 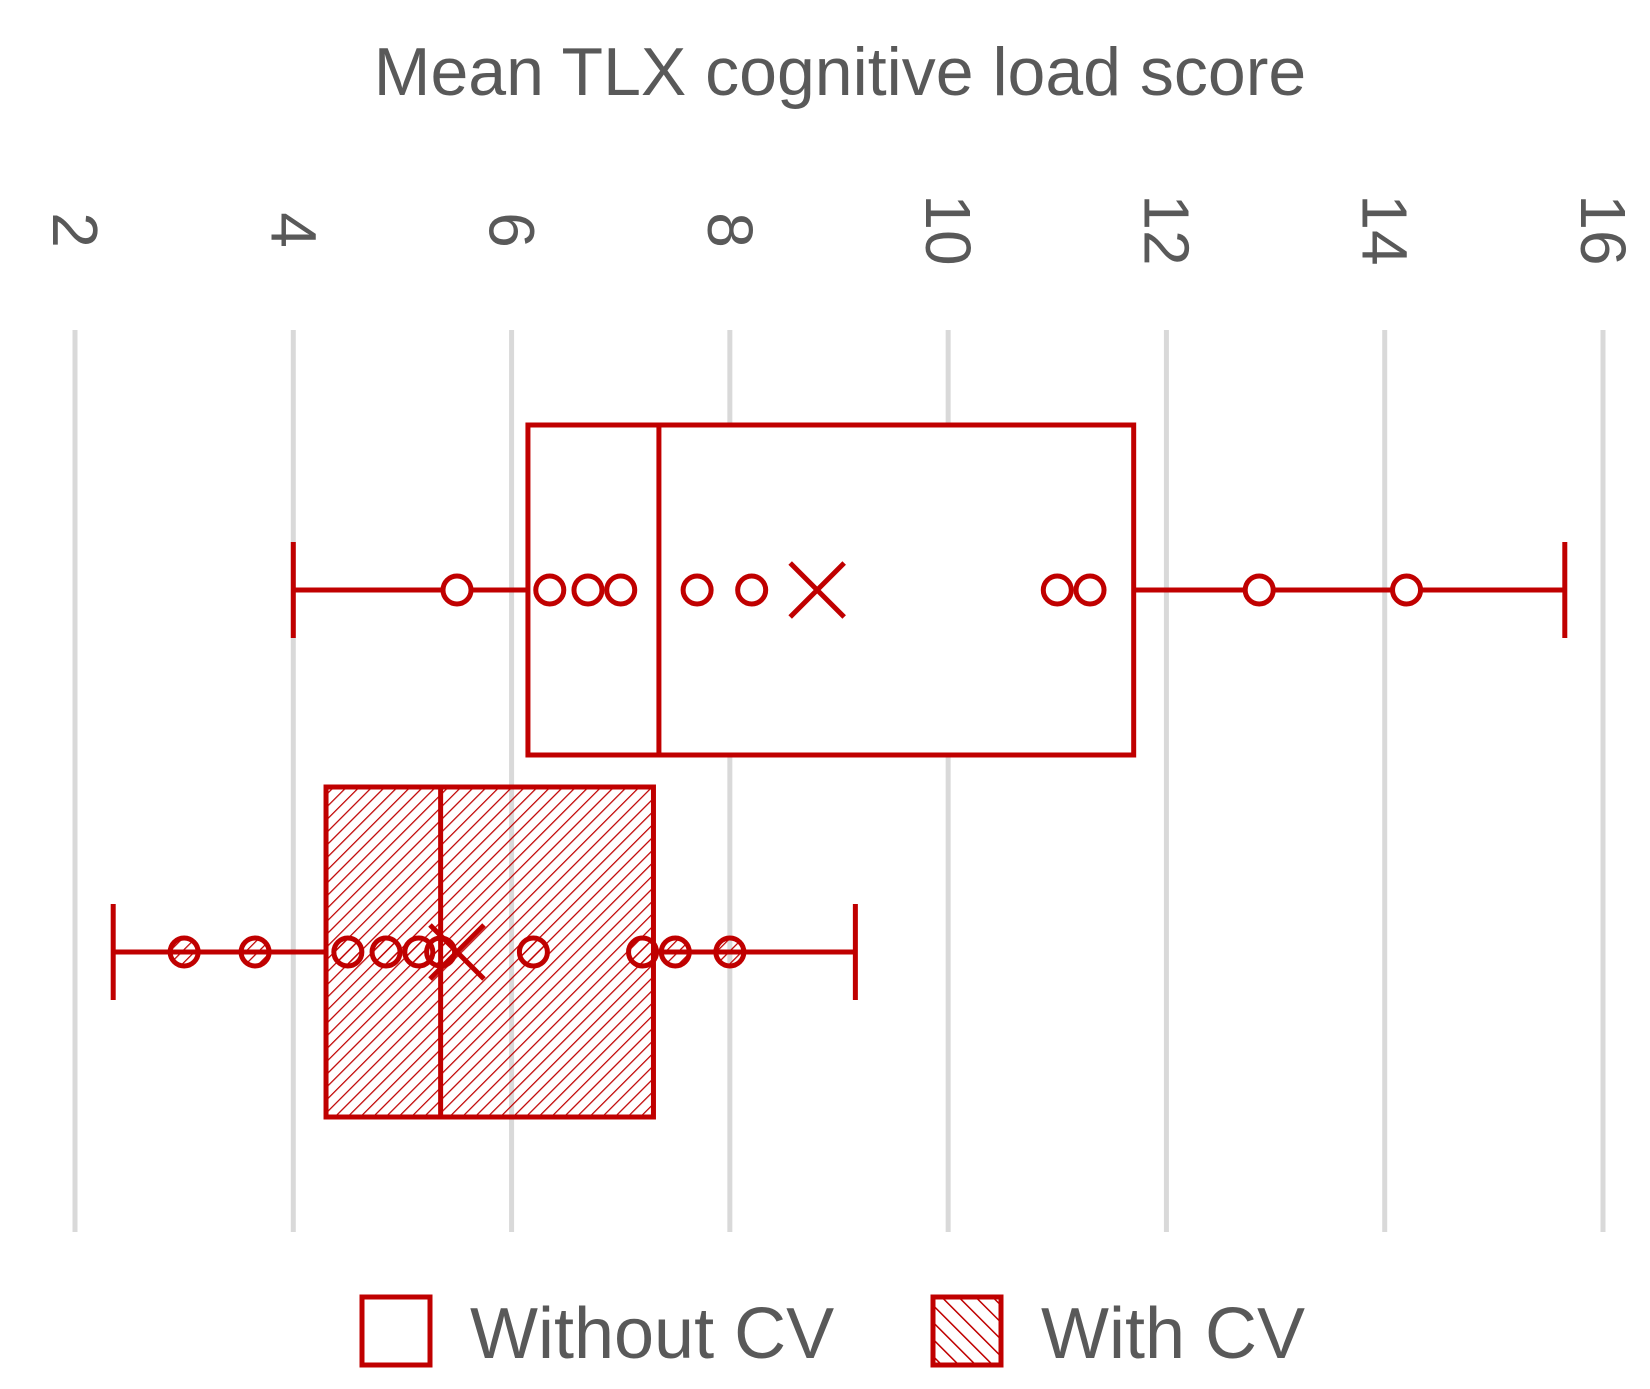 I want to click on legend: Without CV With CV, so click(x=832, y=1334).